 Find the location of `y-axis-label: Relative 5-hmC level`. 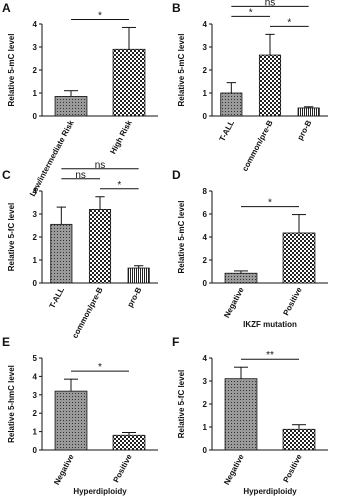

y-axis-label: Relative 5-hmC level is located at coordinates (11, 404).